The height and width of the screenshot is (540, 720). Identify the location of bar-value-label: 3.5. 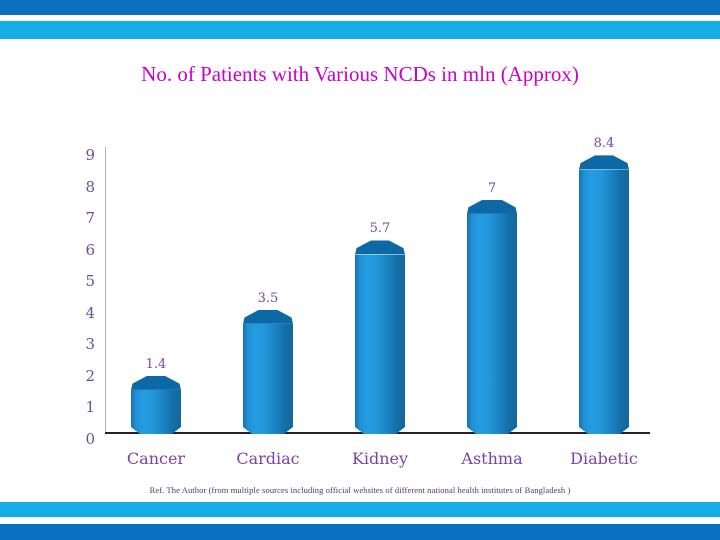
(268, 298).